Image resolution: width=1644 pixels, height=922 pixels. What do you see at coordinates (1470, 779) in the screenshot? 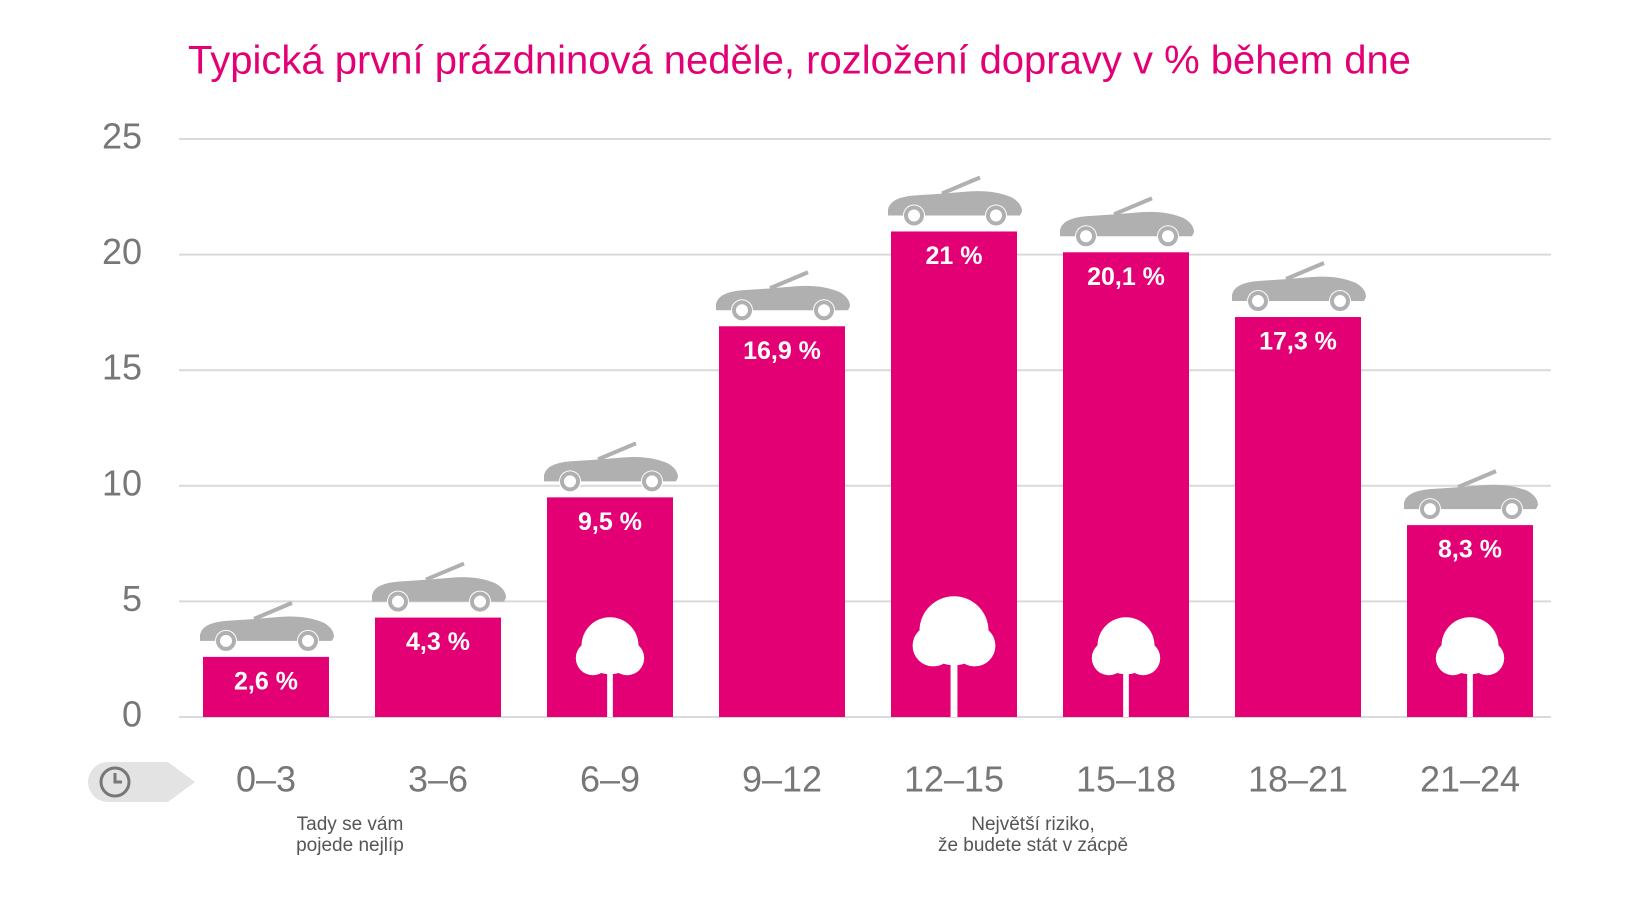
I see `x-tick-label: 21–24` at bounding box center [1470, 779].